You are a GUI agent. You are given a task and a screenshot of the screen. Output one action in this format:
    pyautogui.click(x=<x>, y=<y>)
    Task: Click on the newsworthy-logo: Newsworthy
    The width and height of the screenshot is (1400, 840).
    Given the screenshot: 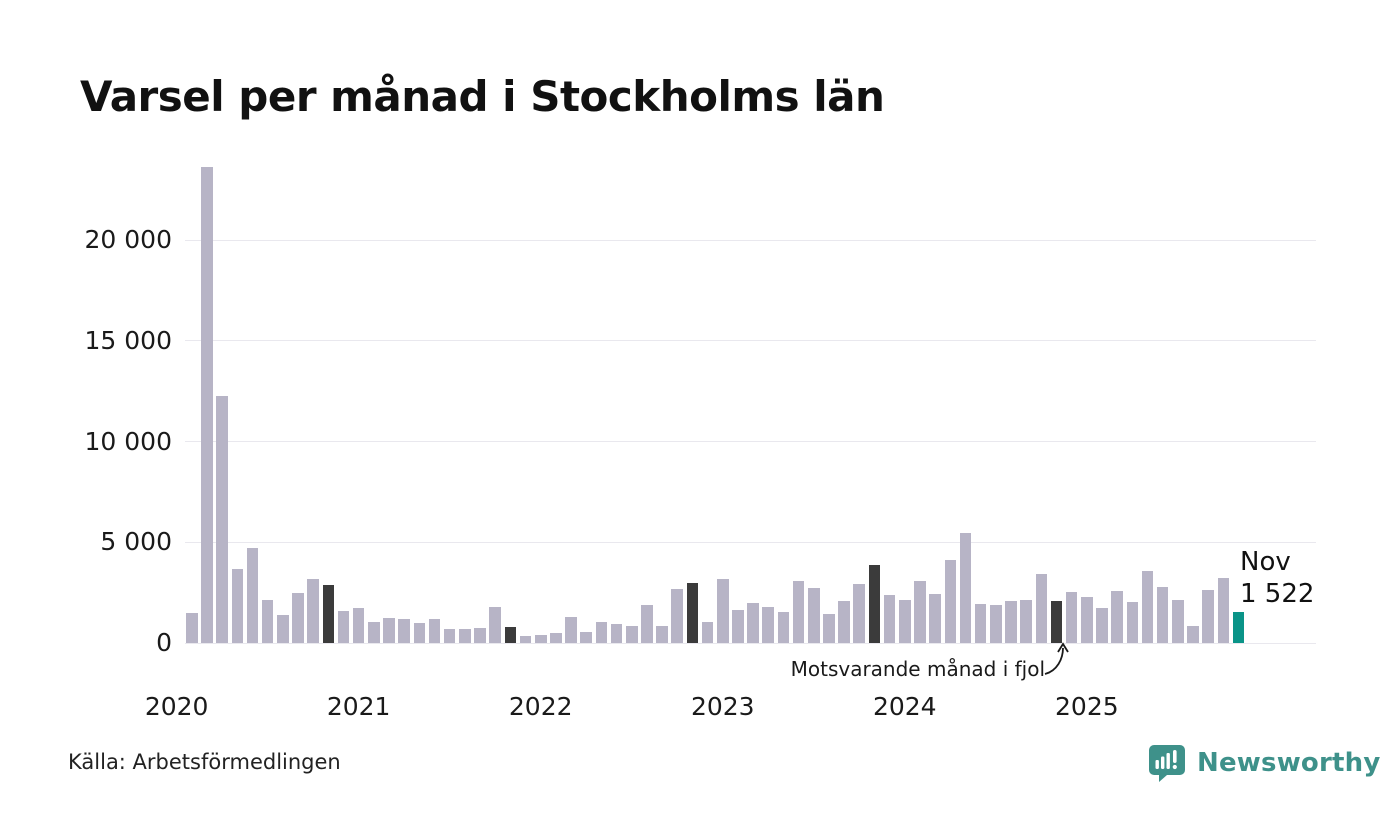 What is the action you would take?
    pyautogui.click(x=1263, y=763)
    